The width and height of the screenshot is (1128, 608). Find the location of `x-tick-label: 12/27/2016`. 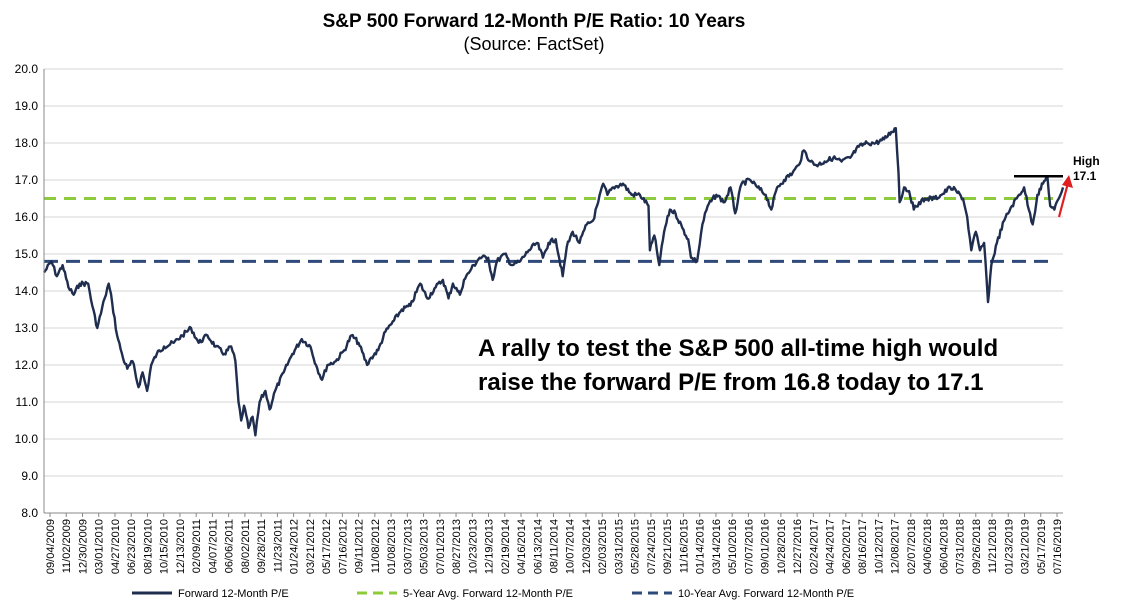

x-tick-label: 12/27/2016 is located at coordinates (798, 546).